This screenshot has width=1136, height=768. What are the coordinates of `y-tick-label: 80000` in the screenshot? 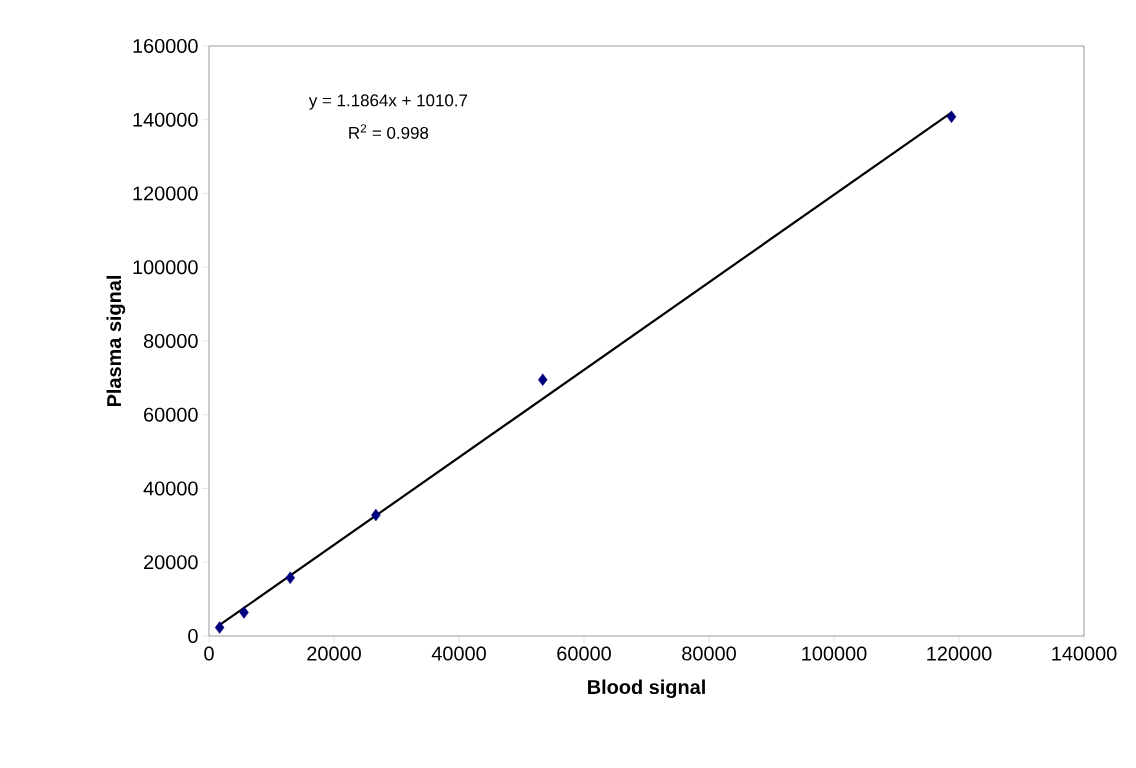 It's located at (170, 341).